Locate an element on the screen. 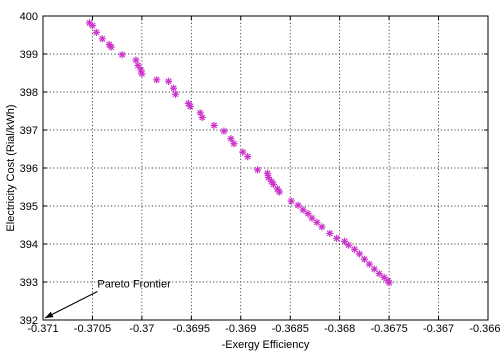 The width and height of the screenshot is (500, 351). annotation-arrowhead is located at coordinates (49, 314).